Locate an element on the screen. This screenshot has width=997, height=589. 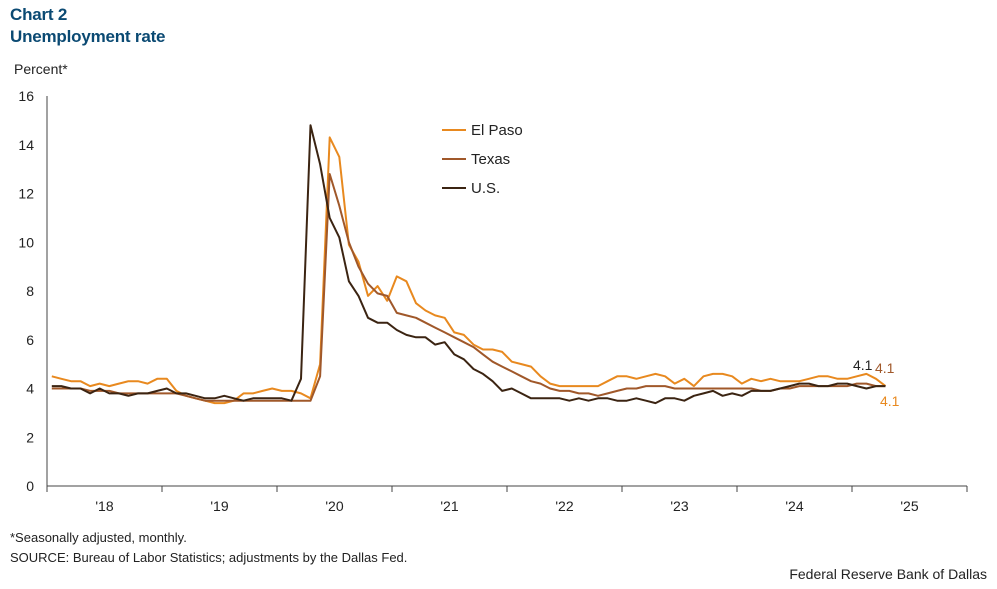
x-tick-label: '20 is located at coordinates (334, 506).